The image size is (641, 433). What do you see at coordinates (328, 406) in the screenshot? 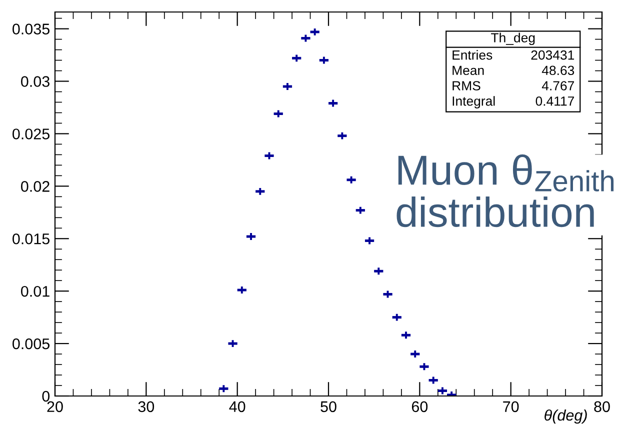
I see `x-tick-label: 50` at bounding box center [328, 406].